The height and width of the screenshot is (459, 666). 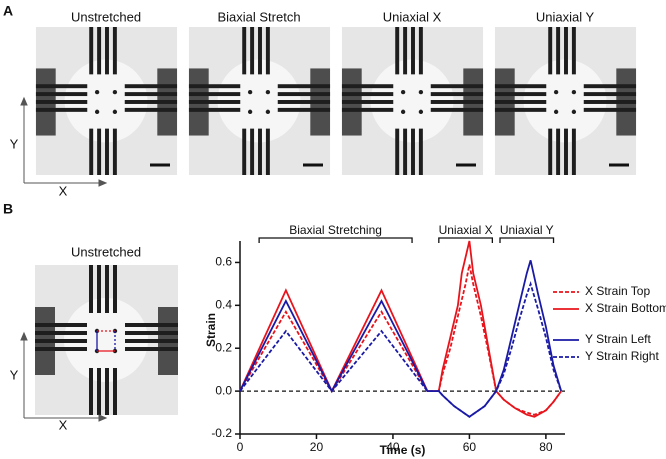 What do you see at coordinates (211, 330) in the screenshot?
I see `y-axis-label: Strain` at bounding box center [211, 330].